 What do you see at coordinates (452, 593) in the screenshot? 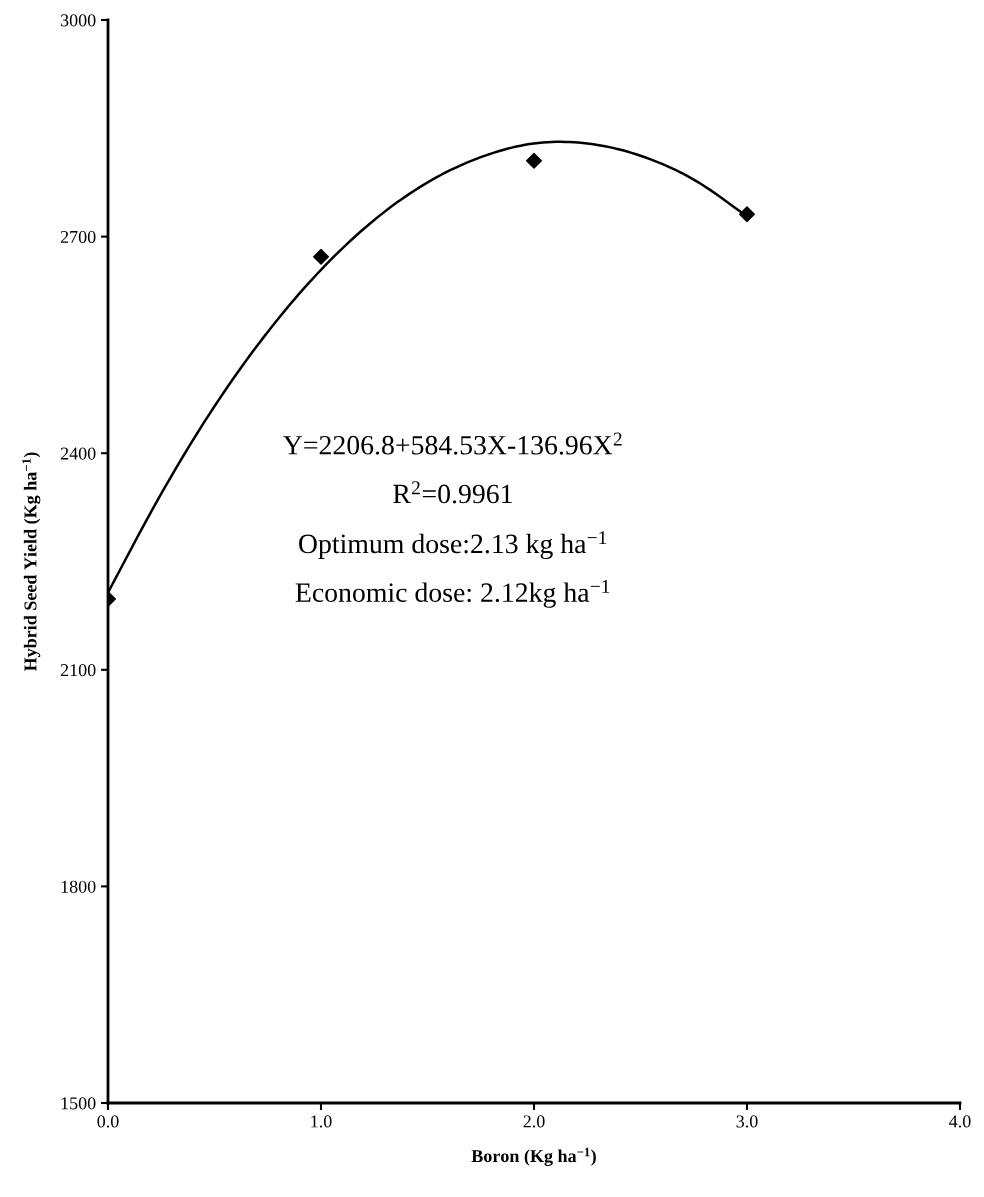
I see `annotation: Economic dose: 2.12kg ha$^{−1}$` at bounding box center [452, 593].